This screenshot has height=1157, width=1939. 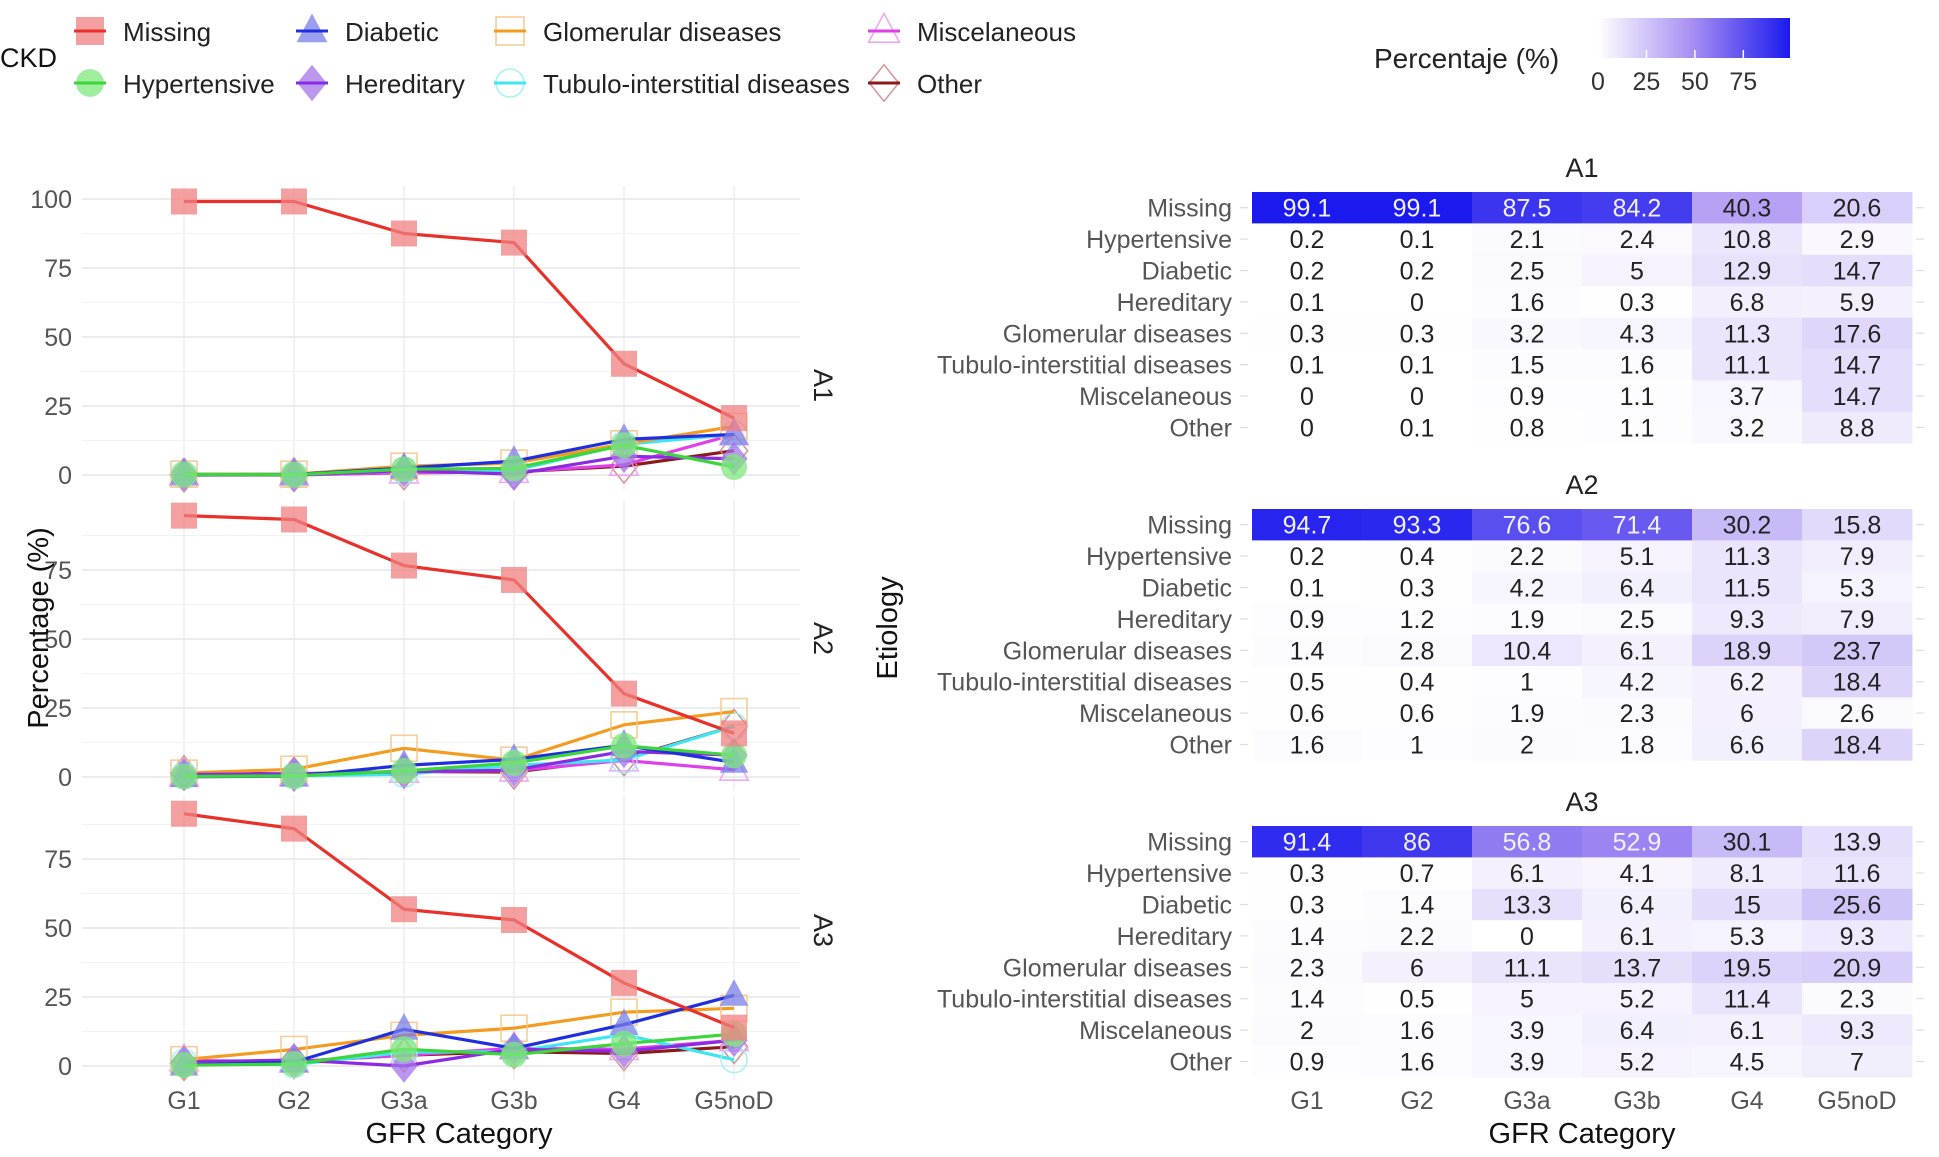 I want to click on heatmap-cell-label: 84.2, so click(x=1637, y=209).